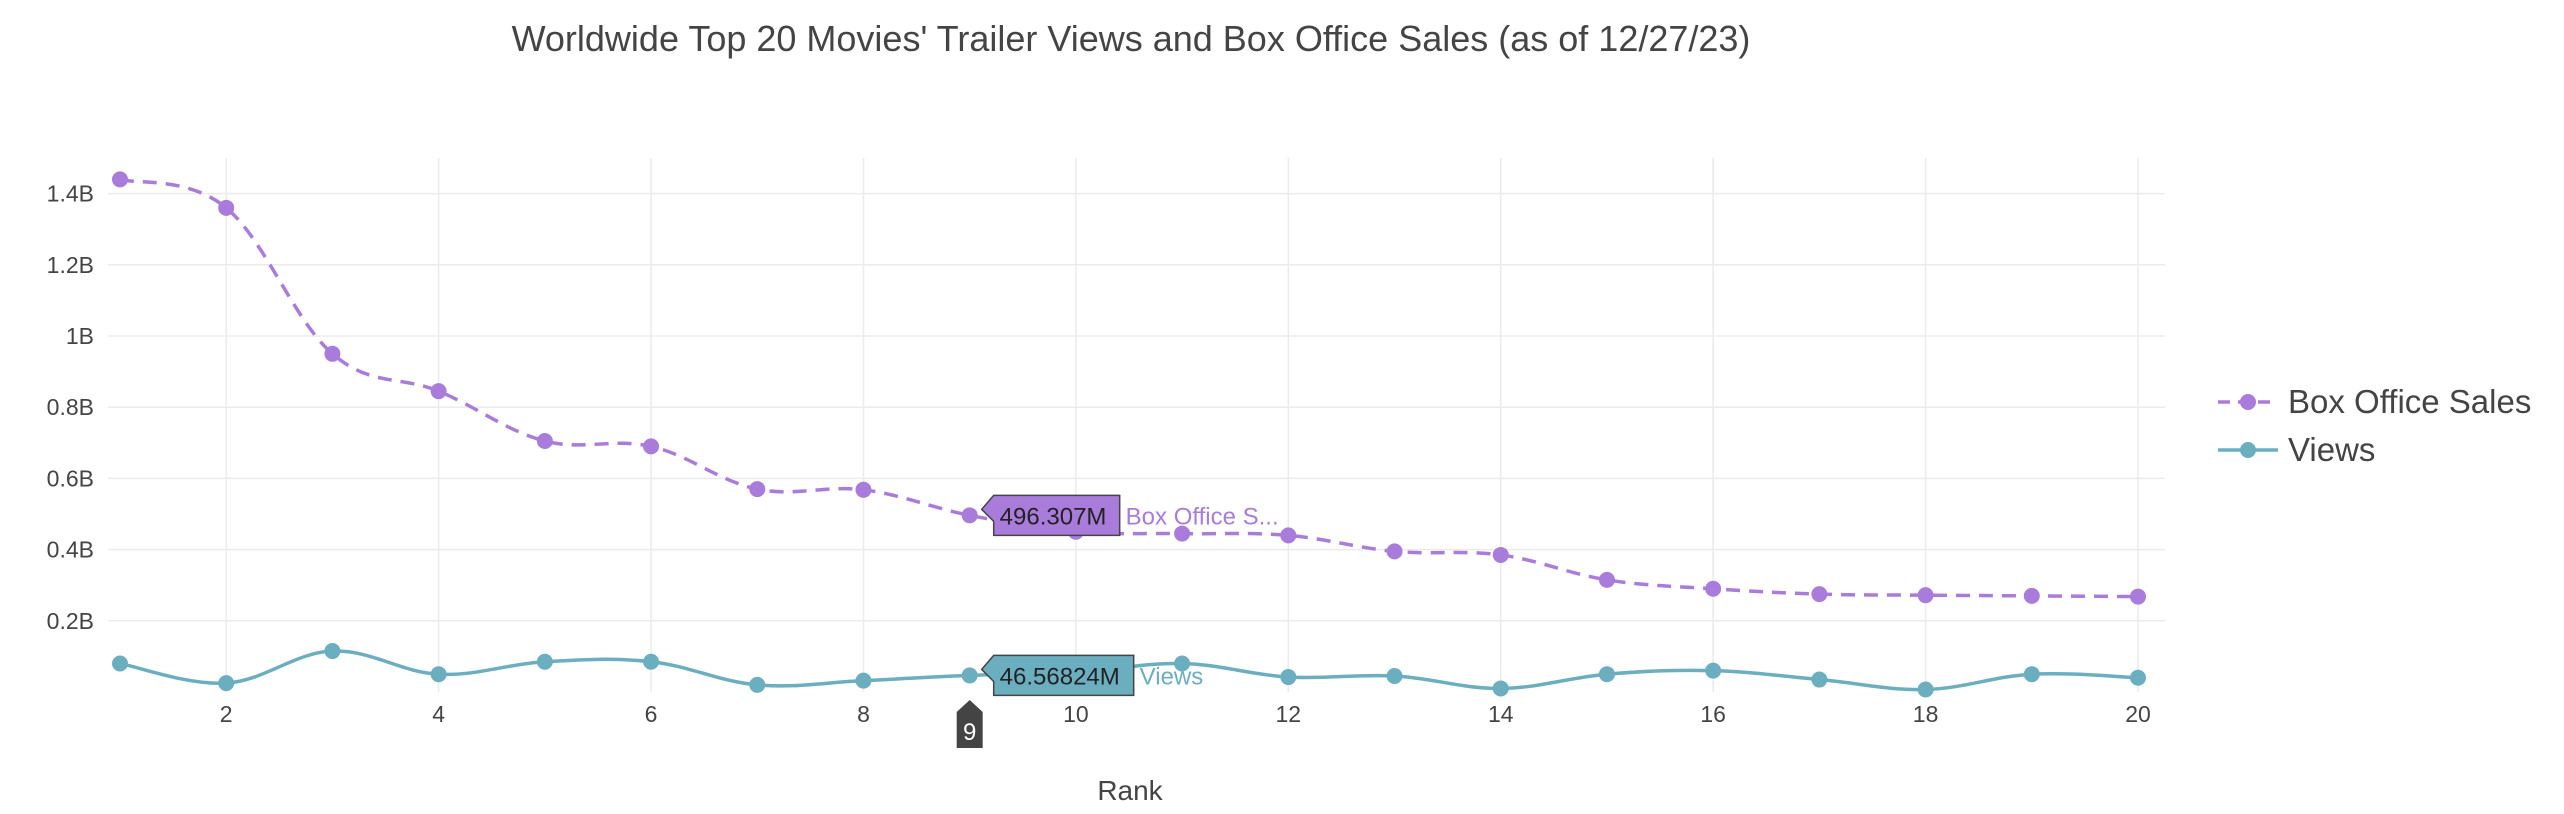 The image size is (2564, 814). What do you see at coordinates (651, 714) in the screenshot?
I see `x-tick-label: 6` at bounding box center [651, 714].